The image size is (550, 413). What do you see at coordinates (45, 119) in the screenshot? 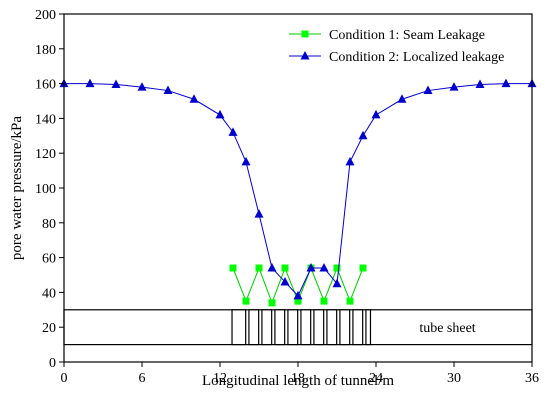
I see `y-tick-label: 140` at bounding box center [45, 119].